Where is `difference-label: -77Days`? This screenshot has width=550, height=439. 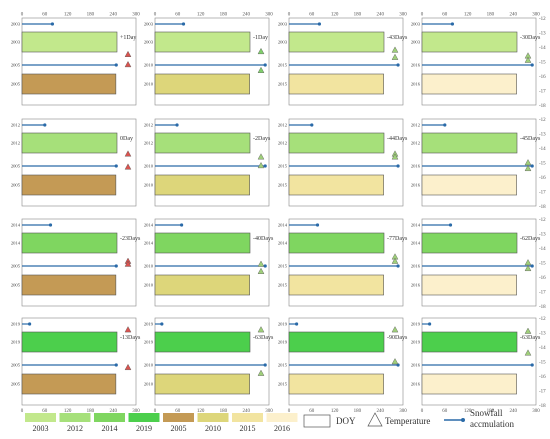
difference-label: -77Days is located at coordinates (397, 239).